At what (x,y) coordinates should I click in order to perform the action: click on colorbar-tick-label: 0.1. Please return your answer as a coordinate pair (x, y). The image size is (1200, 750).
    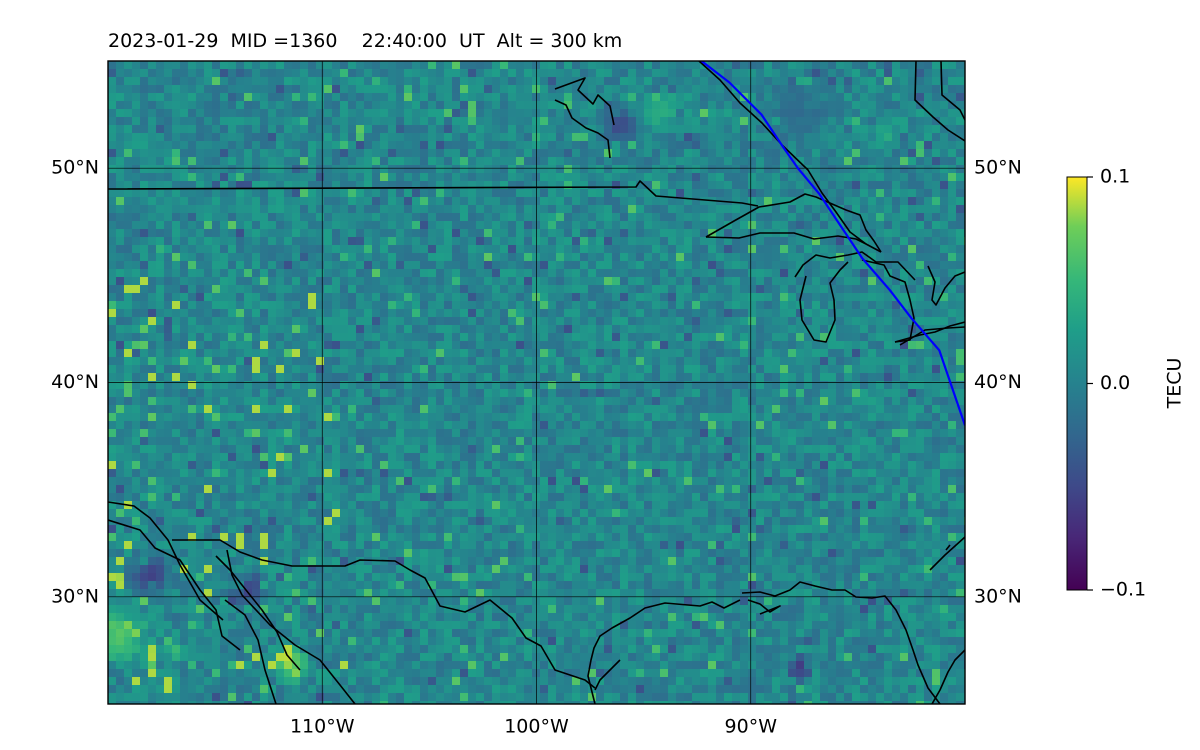
    Looking at the image, I should click on (1115, 177).